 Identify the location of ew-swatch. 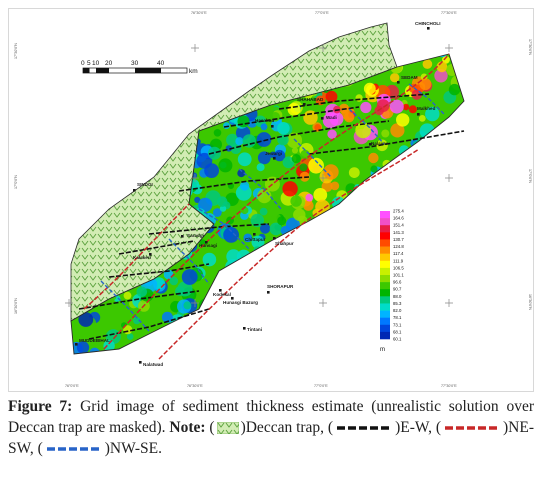
(364, 428).